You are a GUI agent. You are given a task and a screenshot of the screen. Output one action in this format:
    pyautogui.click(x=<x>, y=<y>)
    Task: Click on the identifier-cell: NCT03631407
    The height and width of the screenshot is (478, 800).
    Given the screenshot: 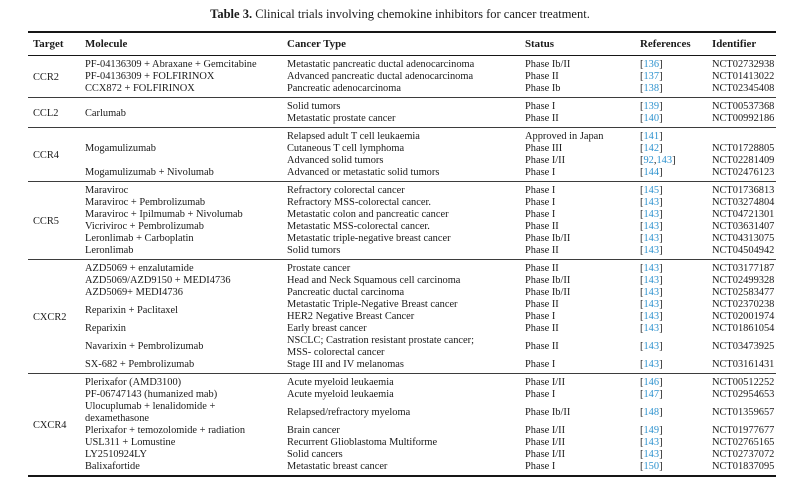 What is the action you would take?
    pyautogui.click(x=743, y=226)
    